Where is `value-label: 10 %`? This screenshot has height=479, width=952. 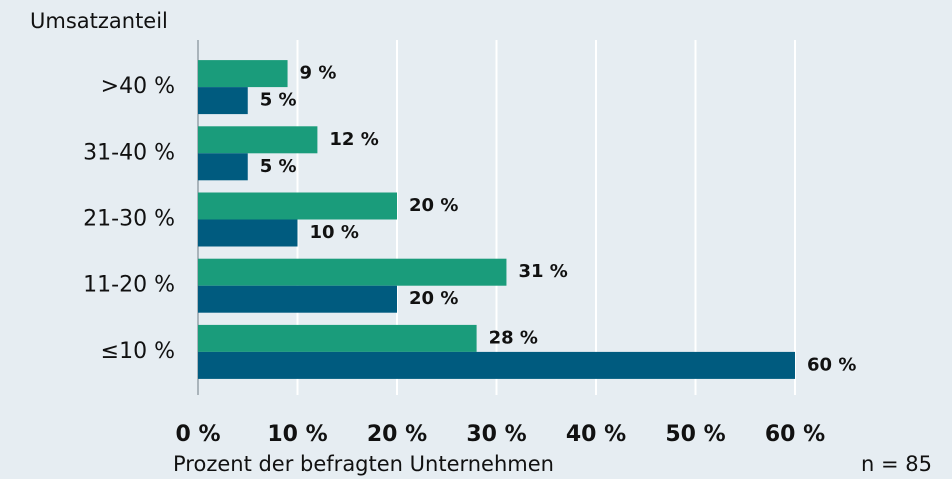
value-label: 10 % is located at coordinates (334, 232).